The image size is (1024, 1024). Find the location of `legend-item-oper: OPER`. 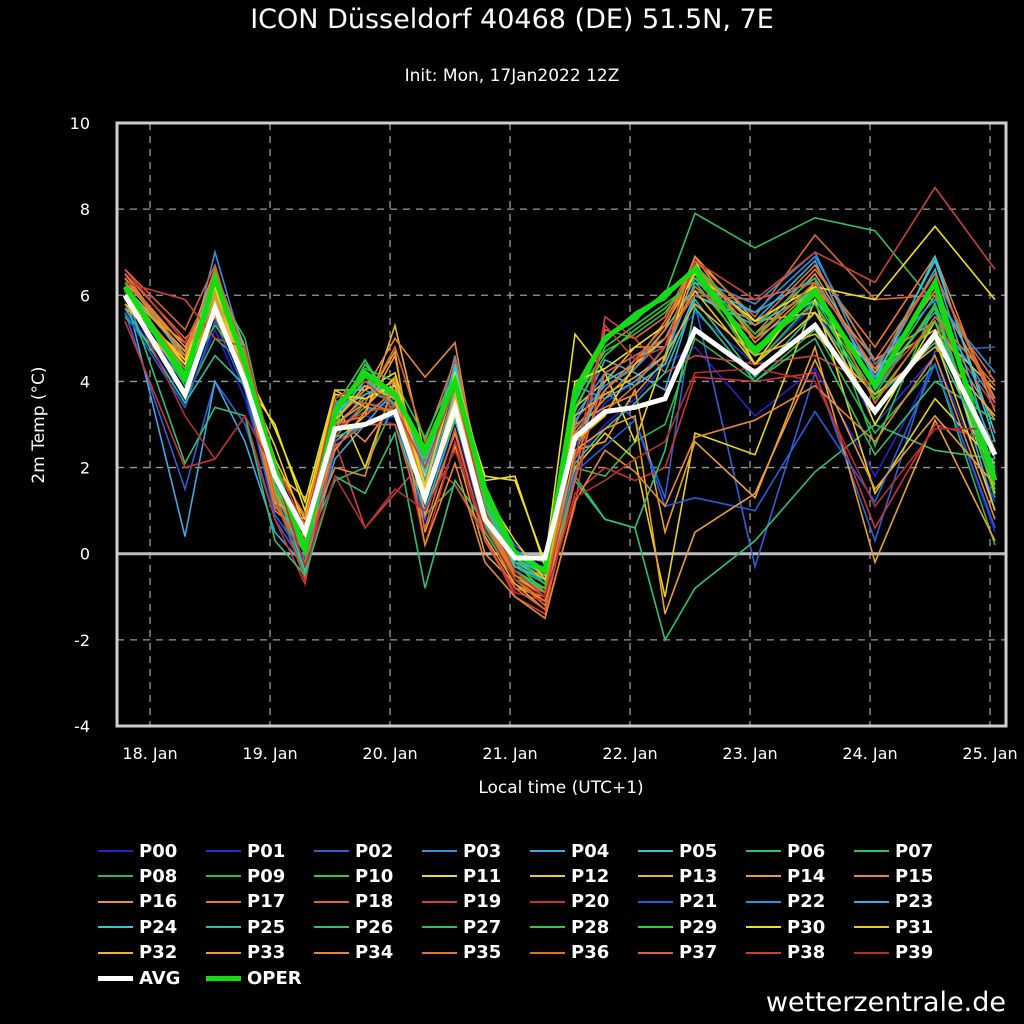

legend-item-oper: OPER is located at coordinates (254, 978).